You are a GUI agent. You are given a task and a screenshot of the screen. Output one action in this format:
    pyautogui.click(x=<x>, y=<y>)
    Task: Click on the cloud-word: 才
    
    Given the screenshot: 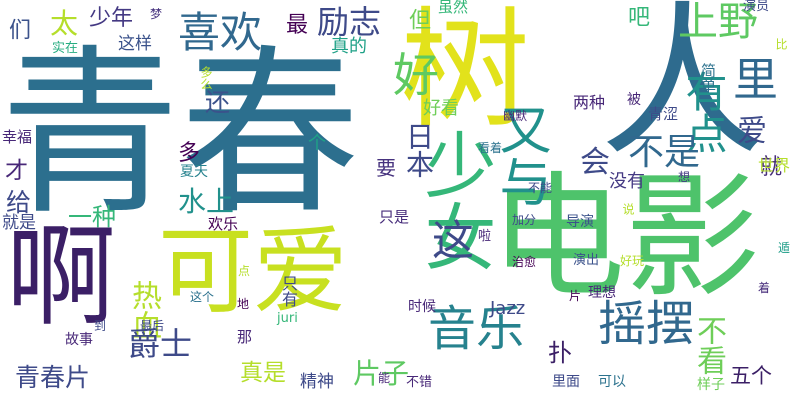 What is the action you would take?
    pyautogui.click(x=16, y=171)
    